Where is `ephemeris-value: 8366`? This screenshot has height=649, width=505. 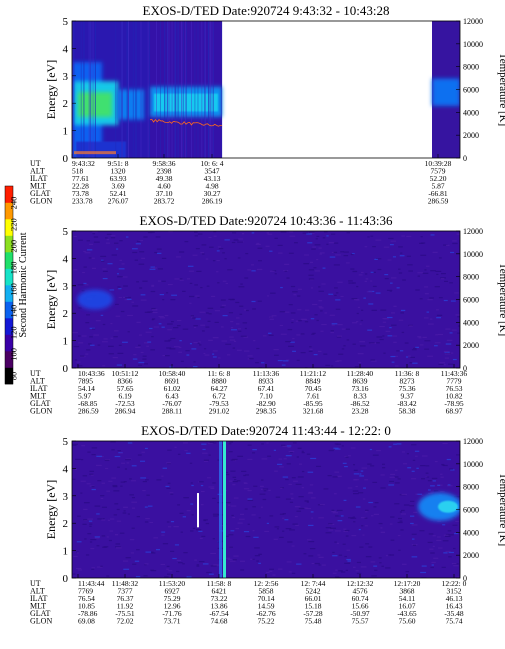 ephemeris-value: 8366 is located at coordinates (125, 381).